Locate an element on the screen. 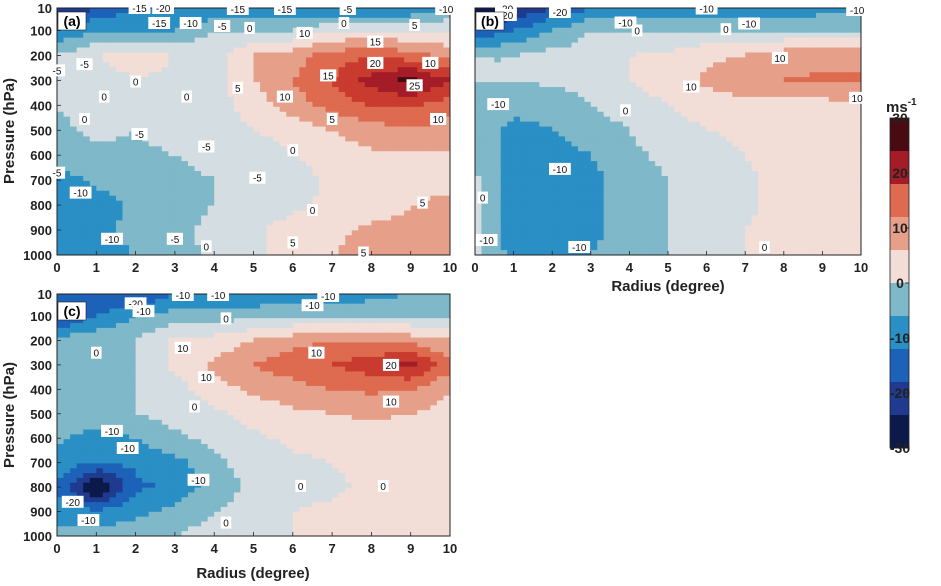 This screenshot has height=586, width=941. x-tick-label: 2 is located at coordinates (135, 267).